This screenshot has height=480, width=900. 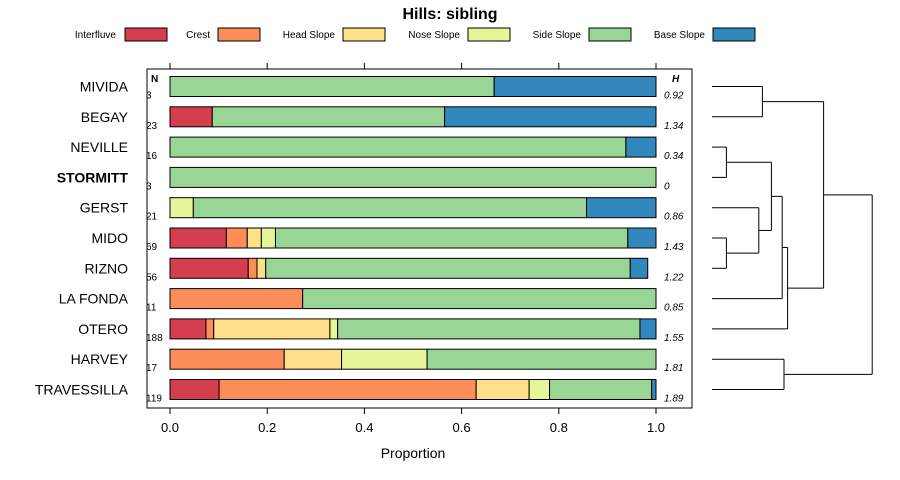 What do you see at coordinates (170, 427) in the screenshot?
I see `x-tick-label: 0.0` at bounding box center [170, 427].